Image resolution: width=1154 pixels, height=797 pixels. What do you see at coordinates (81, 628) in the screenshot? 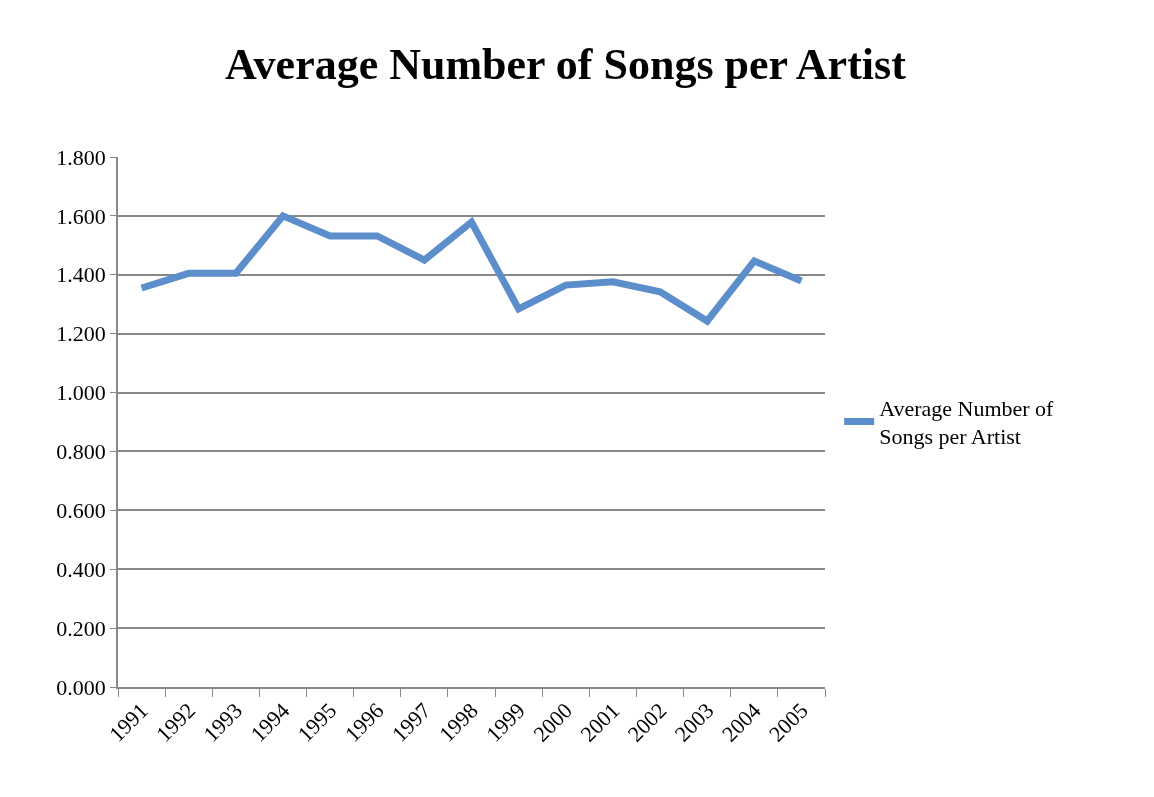
I see `y-tick-label: 0.200` at bounding box center [81, 628].